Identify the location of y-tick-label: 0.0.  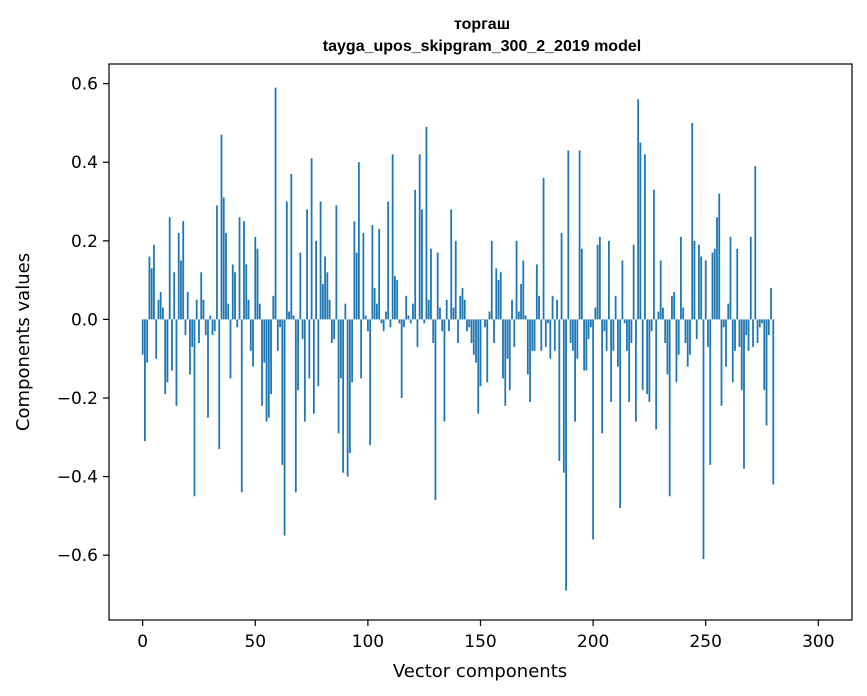
(84, 320).